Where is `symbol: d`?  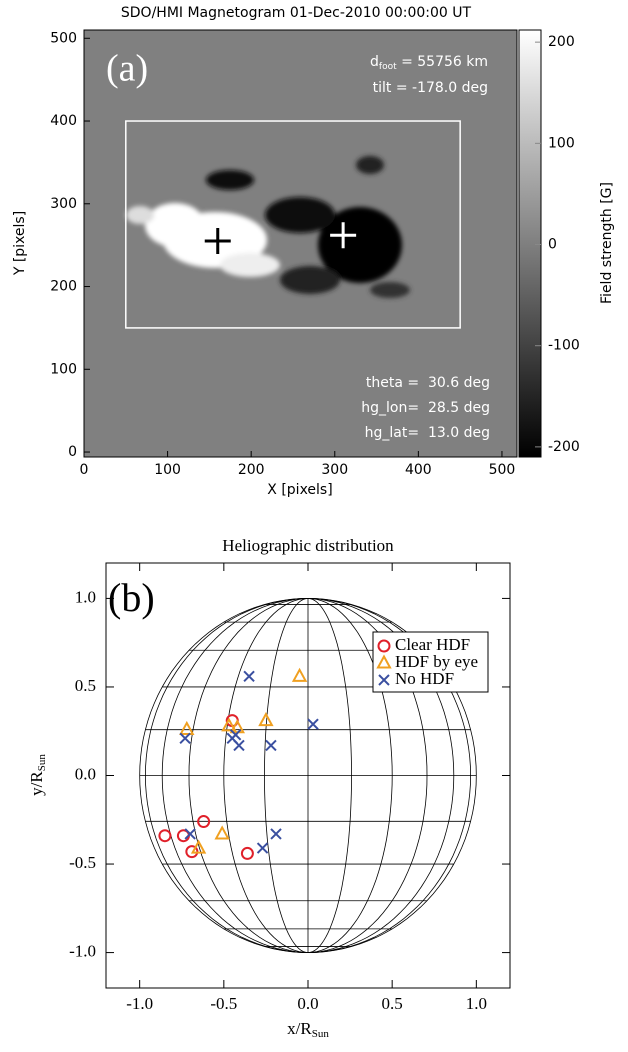 symbol: d is located at coordinates (374, 62).